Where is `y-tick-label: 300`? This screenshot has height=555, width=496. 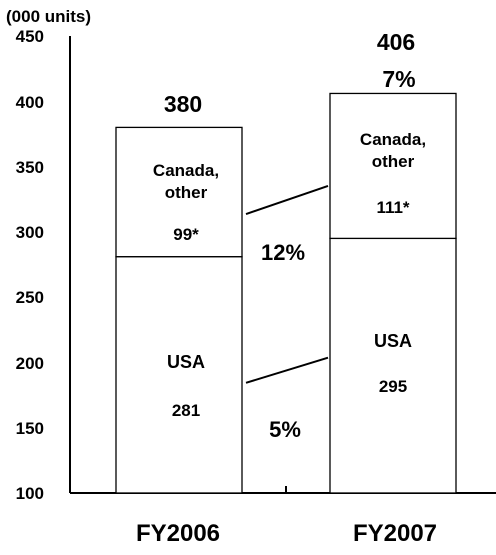 y-tick-label: 300 is located at coordinates (30, 232).